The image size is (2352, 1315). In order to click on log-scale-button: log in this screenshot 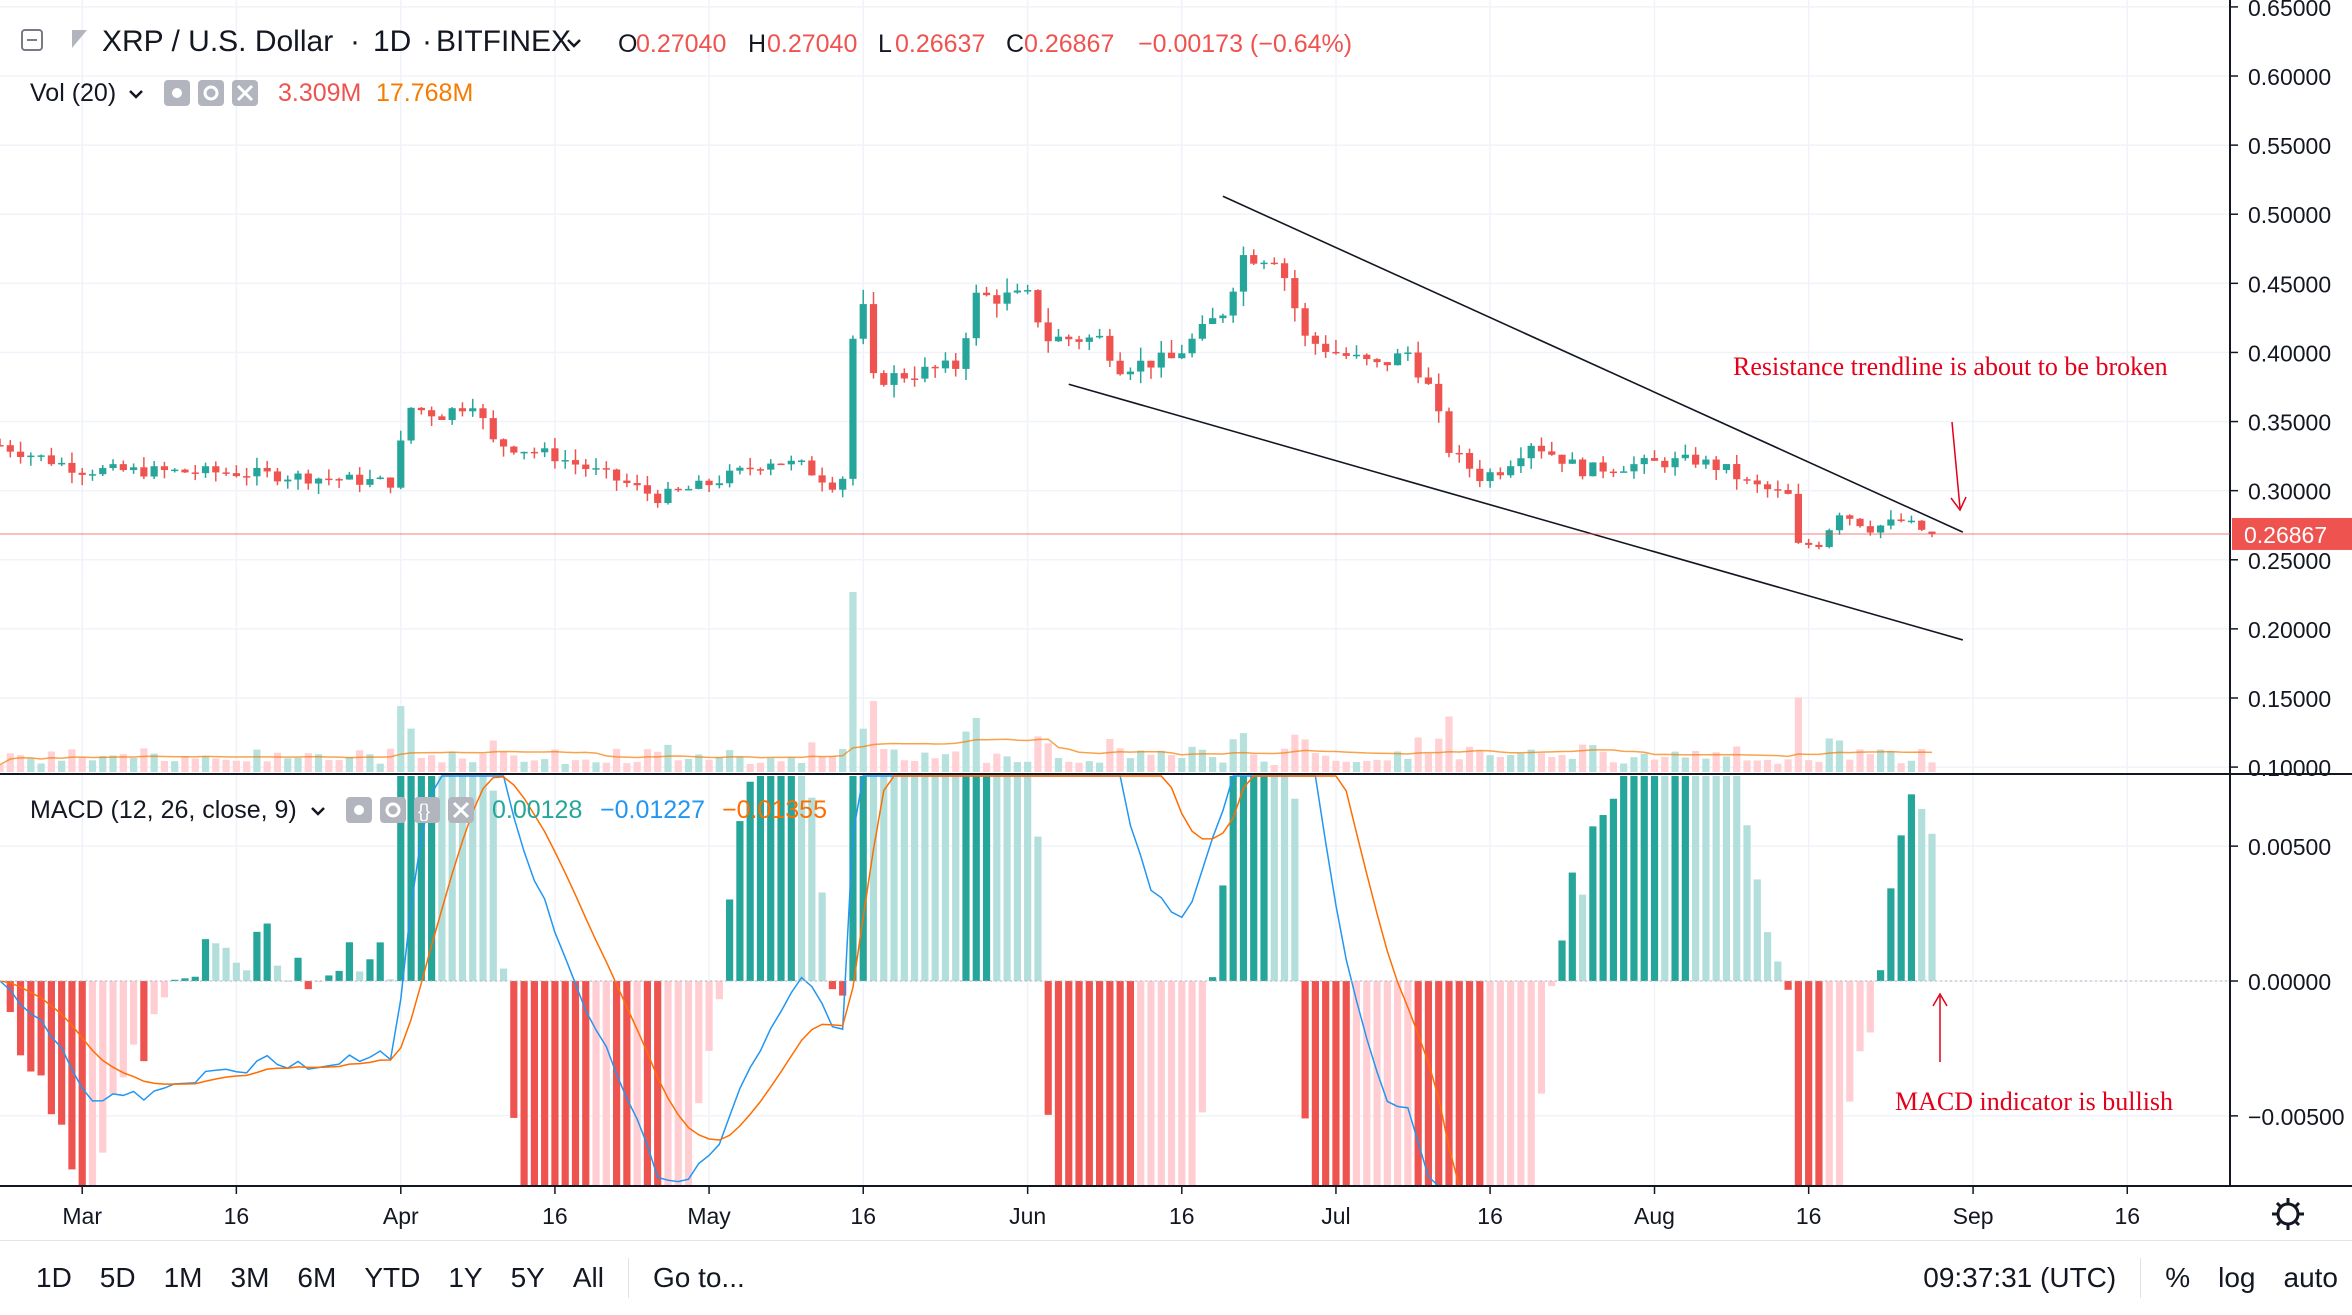, I will do `click(2236, 1278)`.